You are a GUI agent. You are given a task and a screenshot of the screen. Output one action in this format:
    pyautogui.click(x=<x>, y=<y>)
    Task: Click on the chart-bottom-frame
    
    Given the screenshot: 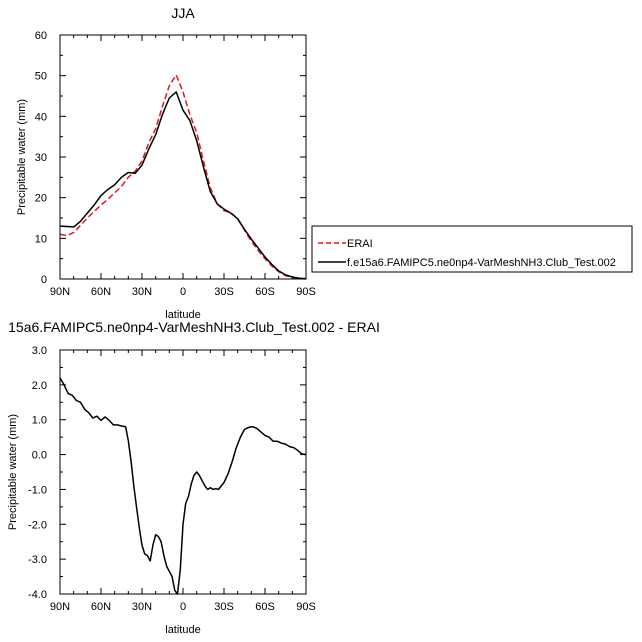 What is the action you would take?
    pyautogui.click(x=183, y=472)
    